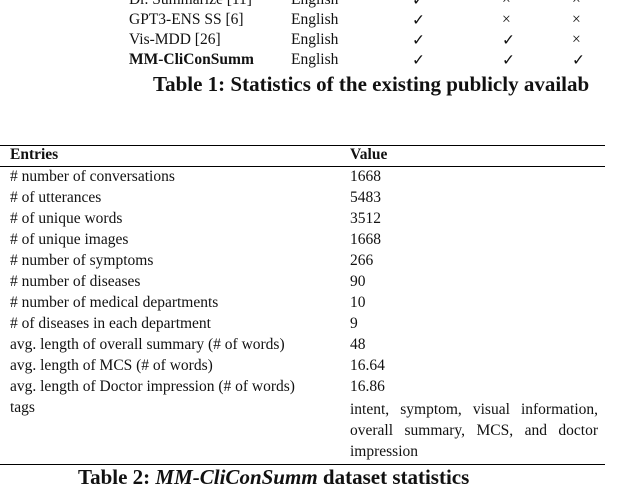 The height and width of the screenshot is (489, 640). What do you see at coordinates (69, 239) in the screenshot?
I see `entry-cell: # of unique images` at bounding box center [69, 239].